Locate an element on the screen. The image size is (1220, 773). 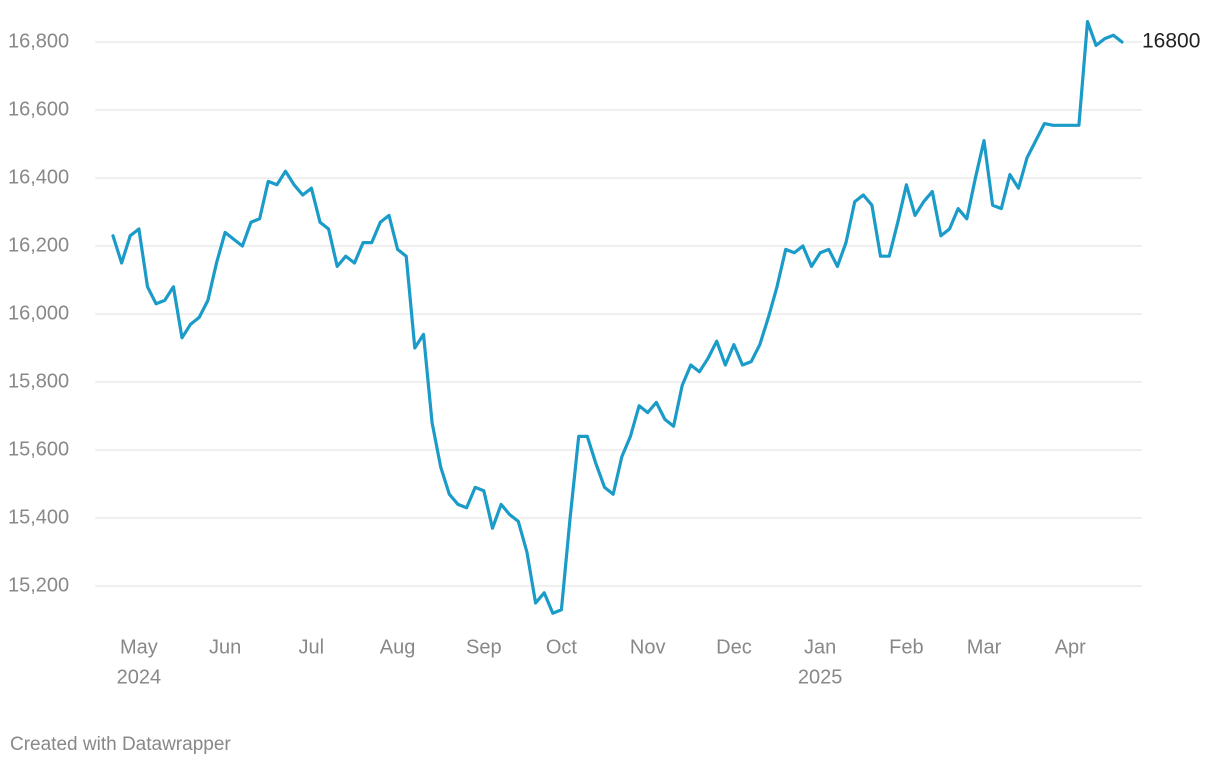
y-tick-label: 16,400 is located at coordinates (38, 177).